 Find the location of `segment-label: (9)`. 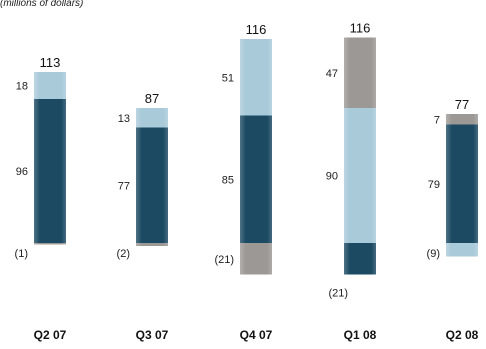

segment-label: (9) is located at coordinates (433, 254).